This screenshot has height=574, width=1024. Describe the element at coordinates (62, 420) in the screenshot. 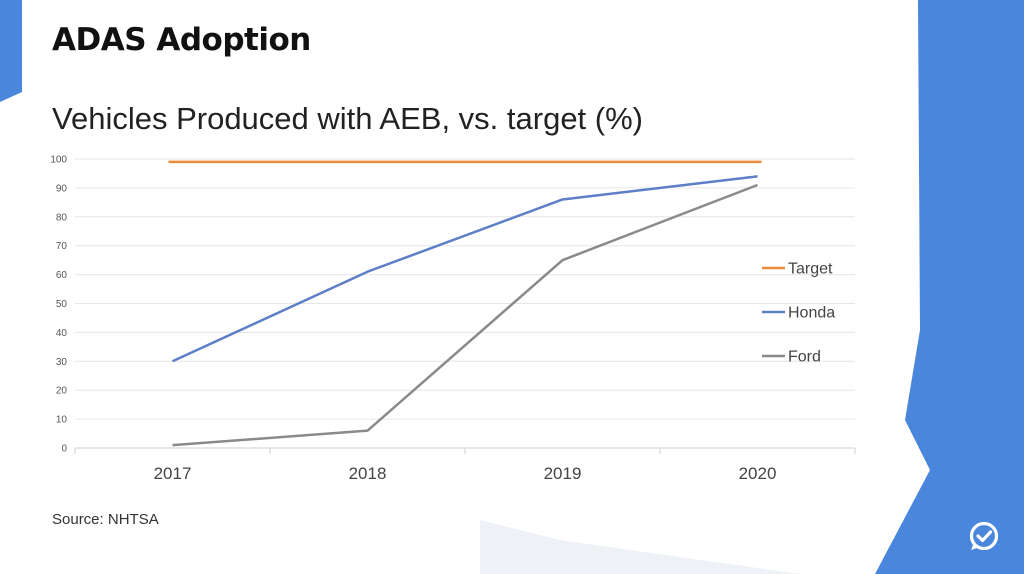

I see `y-tick-label: 10` at that location.